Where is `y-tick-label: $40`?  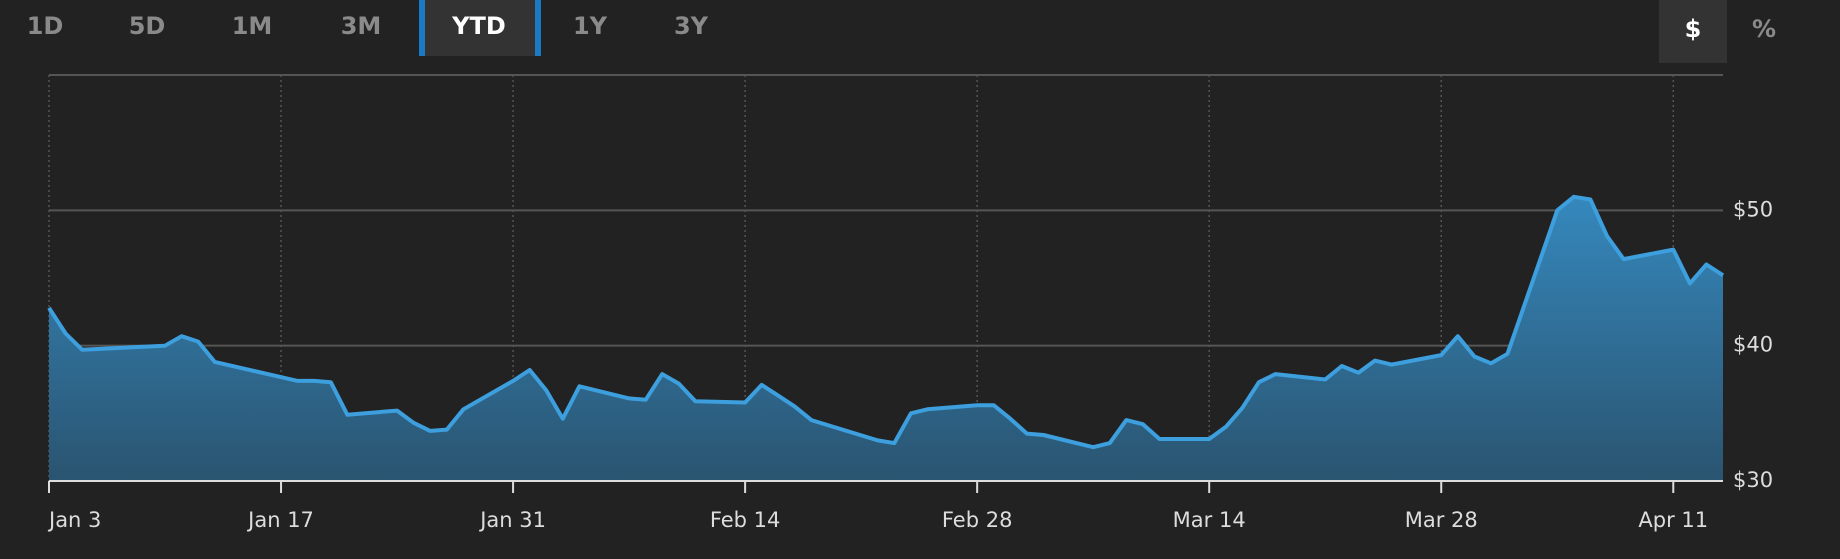 y-tick-label: $40 is located at coordinates (1753, 345).